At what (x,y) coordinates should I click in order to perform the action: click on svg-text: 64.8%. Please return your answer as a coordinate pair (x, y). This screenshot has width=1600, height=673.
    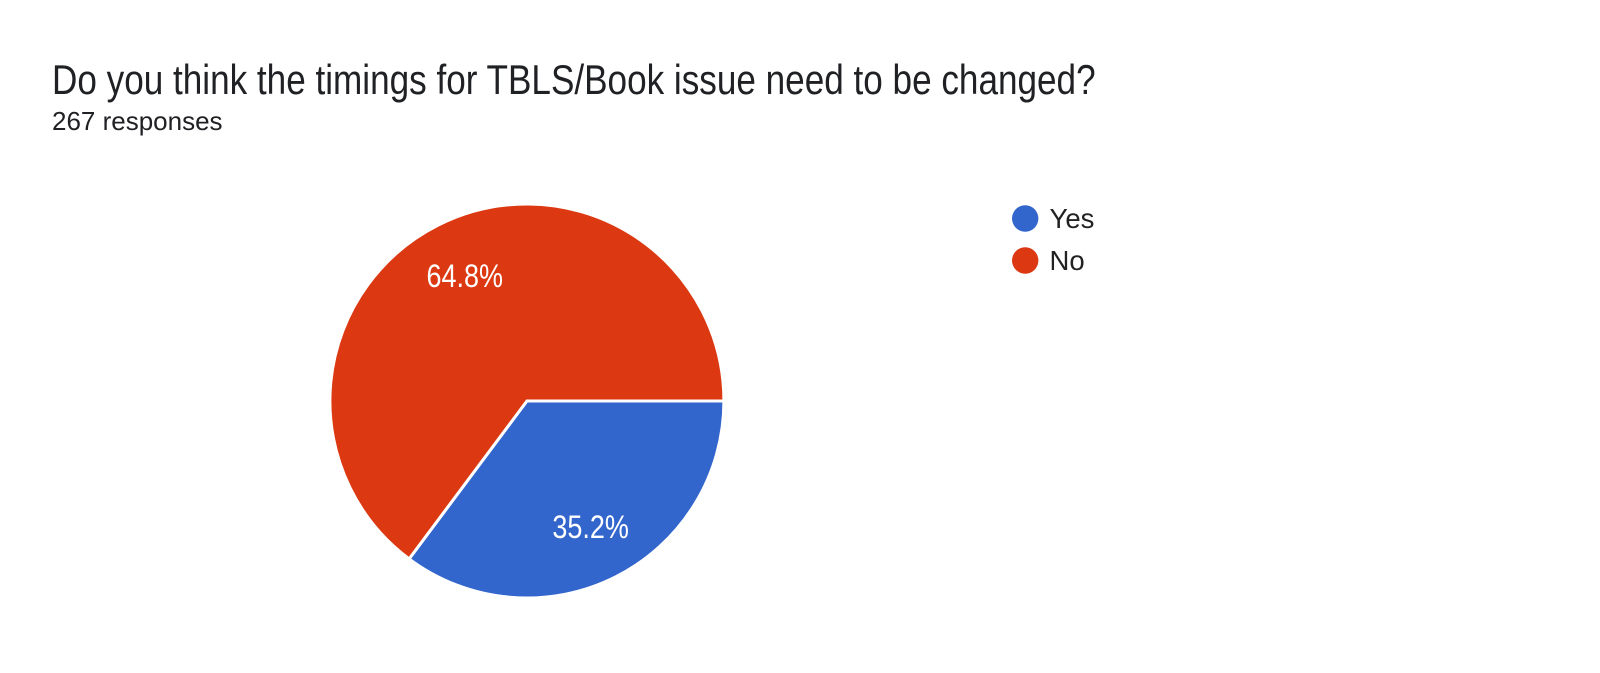
    Looking at the image, I should click on (465, 276).